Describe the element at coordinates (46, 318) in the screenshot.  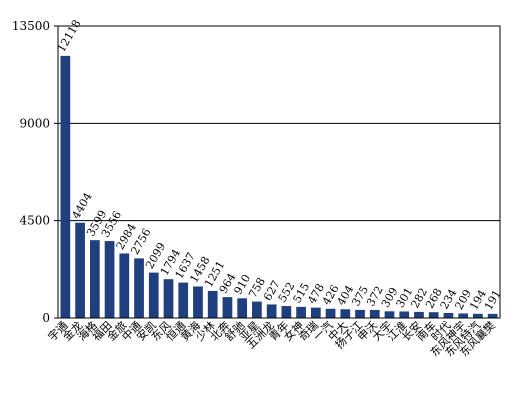
I see `y-tick-label: 0` at that location.